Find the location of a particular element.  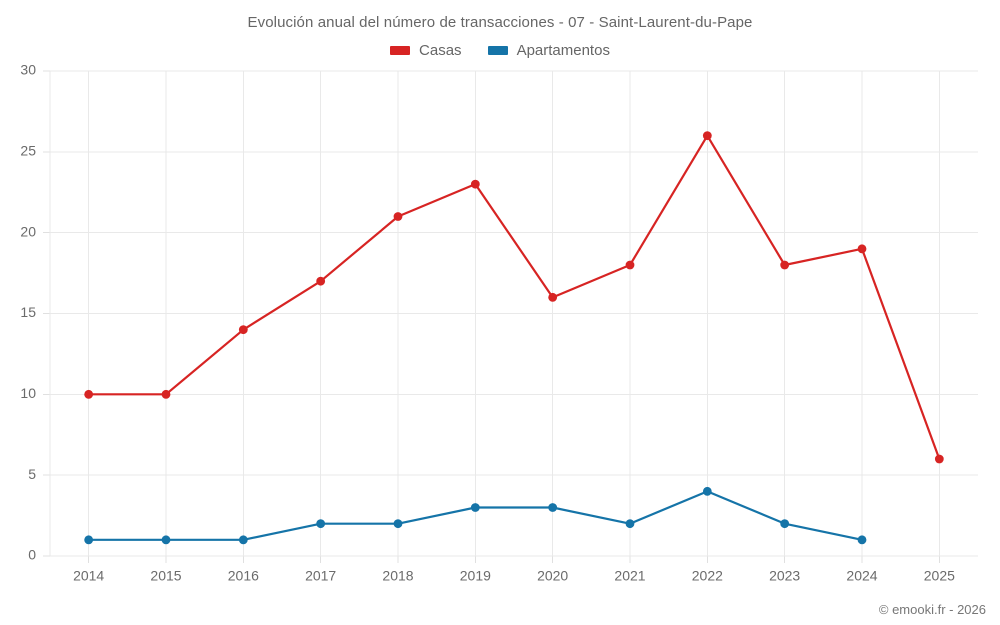

x-axis-tick-label: 2020 is located at coordinates (552, 575).